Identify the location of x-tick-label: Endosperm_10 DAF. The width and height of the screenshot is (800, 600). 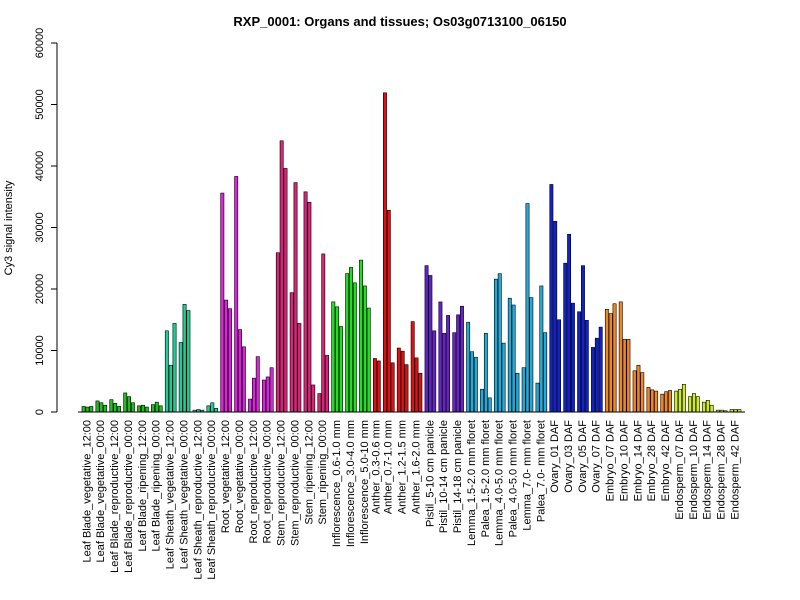
(694, 470).